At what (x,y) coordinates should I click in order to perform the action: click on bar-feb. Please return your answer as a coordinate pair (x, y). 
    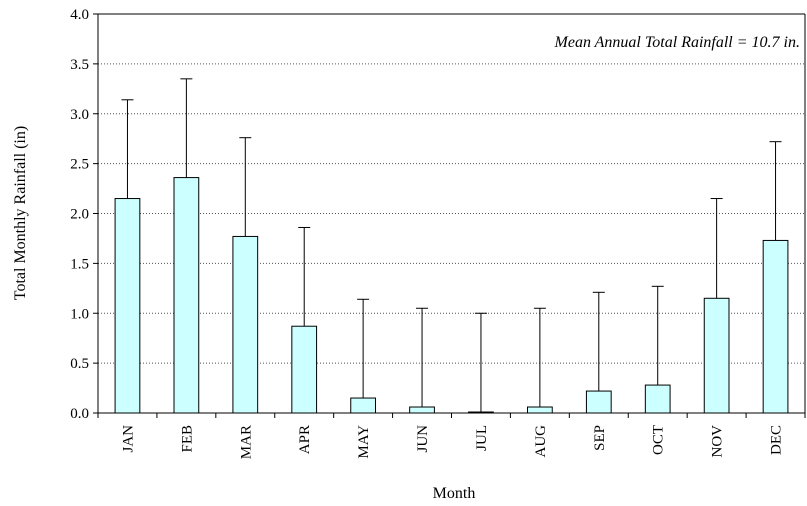
    Looking at the image, I should click on (186, 295).